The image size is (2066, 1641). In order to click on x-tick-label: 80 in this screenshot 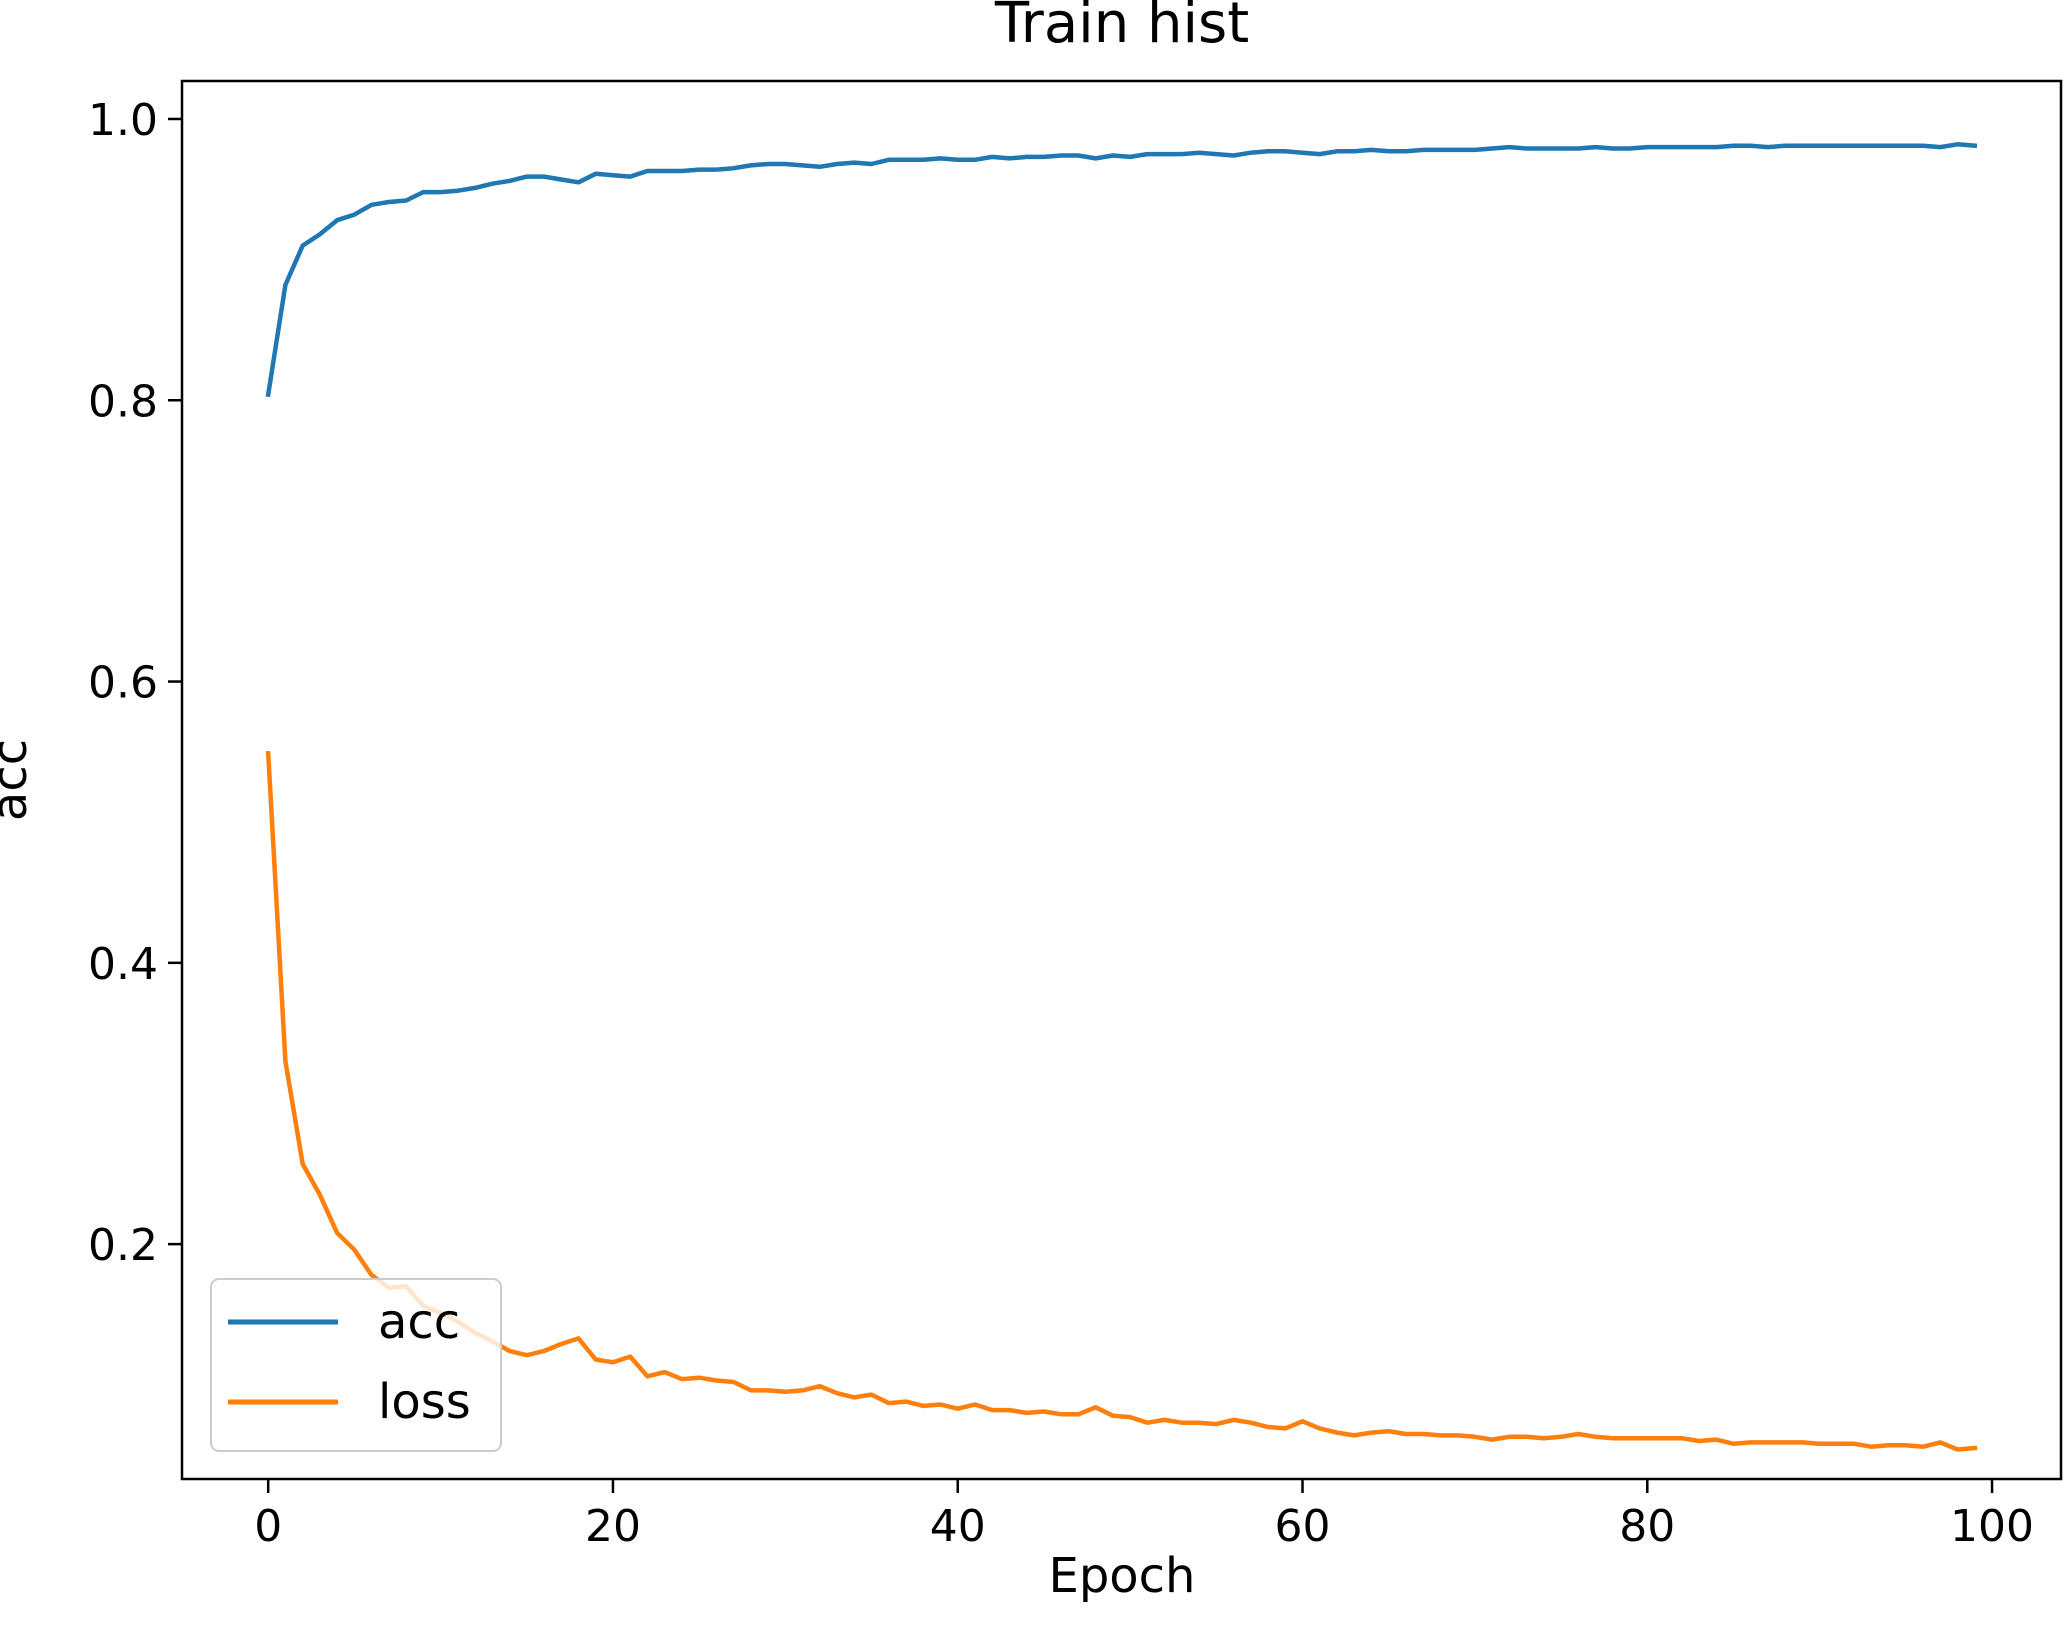, I will do `click(1647, 1526)`.